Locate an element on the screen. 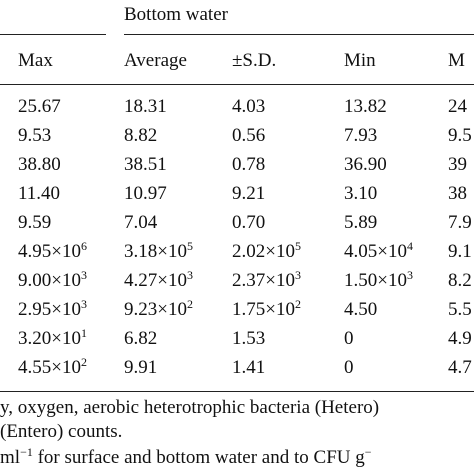  cell-value: 24 is located at coordinates (457, 106).